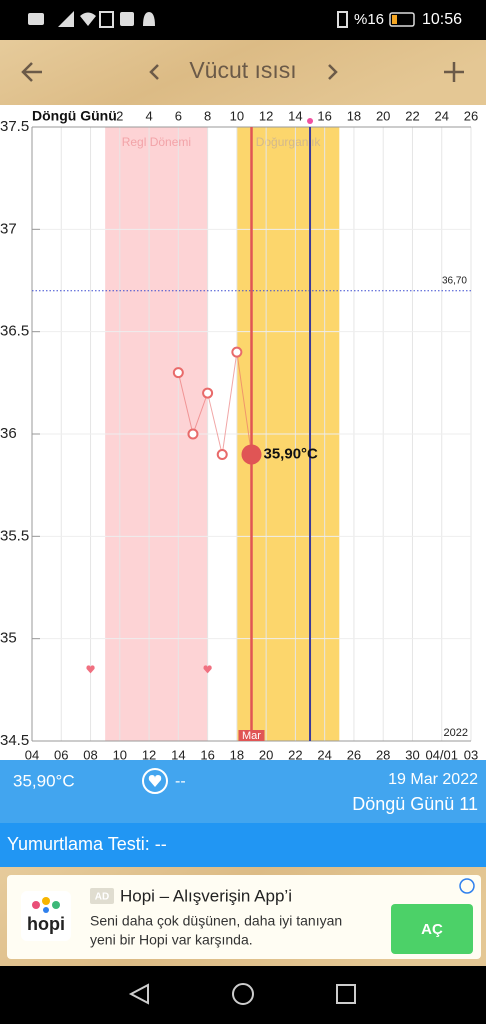 The image size is (486, 1024). I want to click on month-label: Mar, so click(251, 736).